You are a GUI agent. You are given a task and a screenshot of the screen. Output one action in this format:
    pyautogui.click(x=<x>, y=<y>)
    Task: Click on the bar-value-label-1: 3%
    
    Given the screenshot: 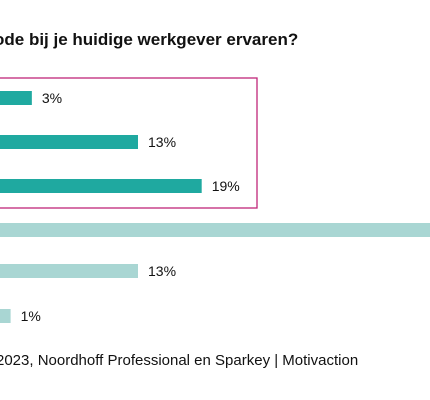 What is the action you would take?
    pyautogui.click(x=52, y=98)
    